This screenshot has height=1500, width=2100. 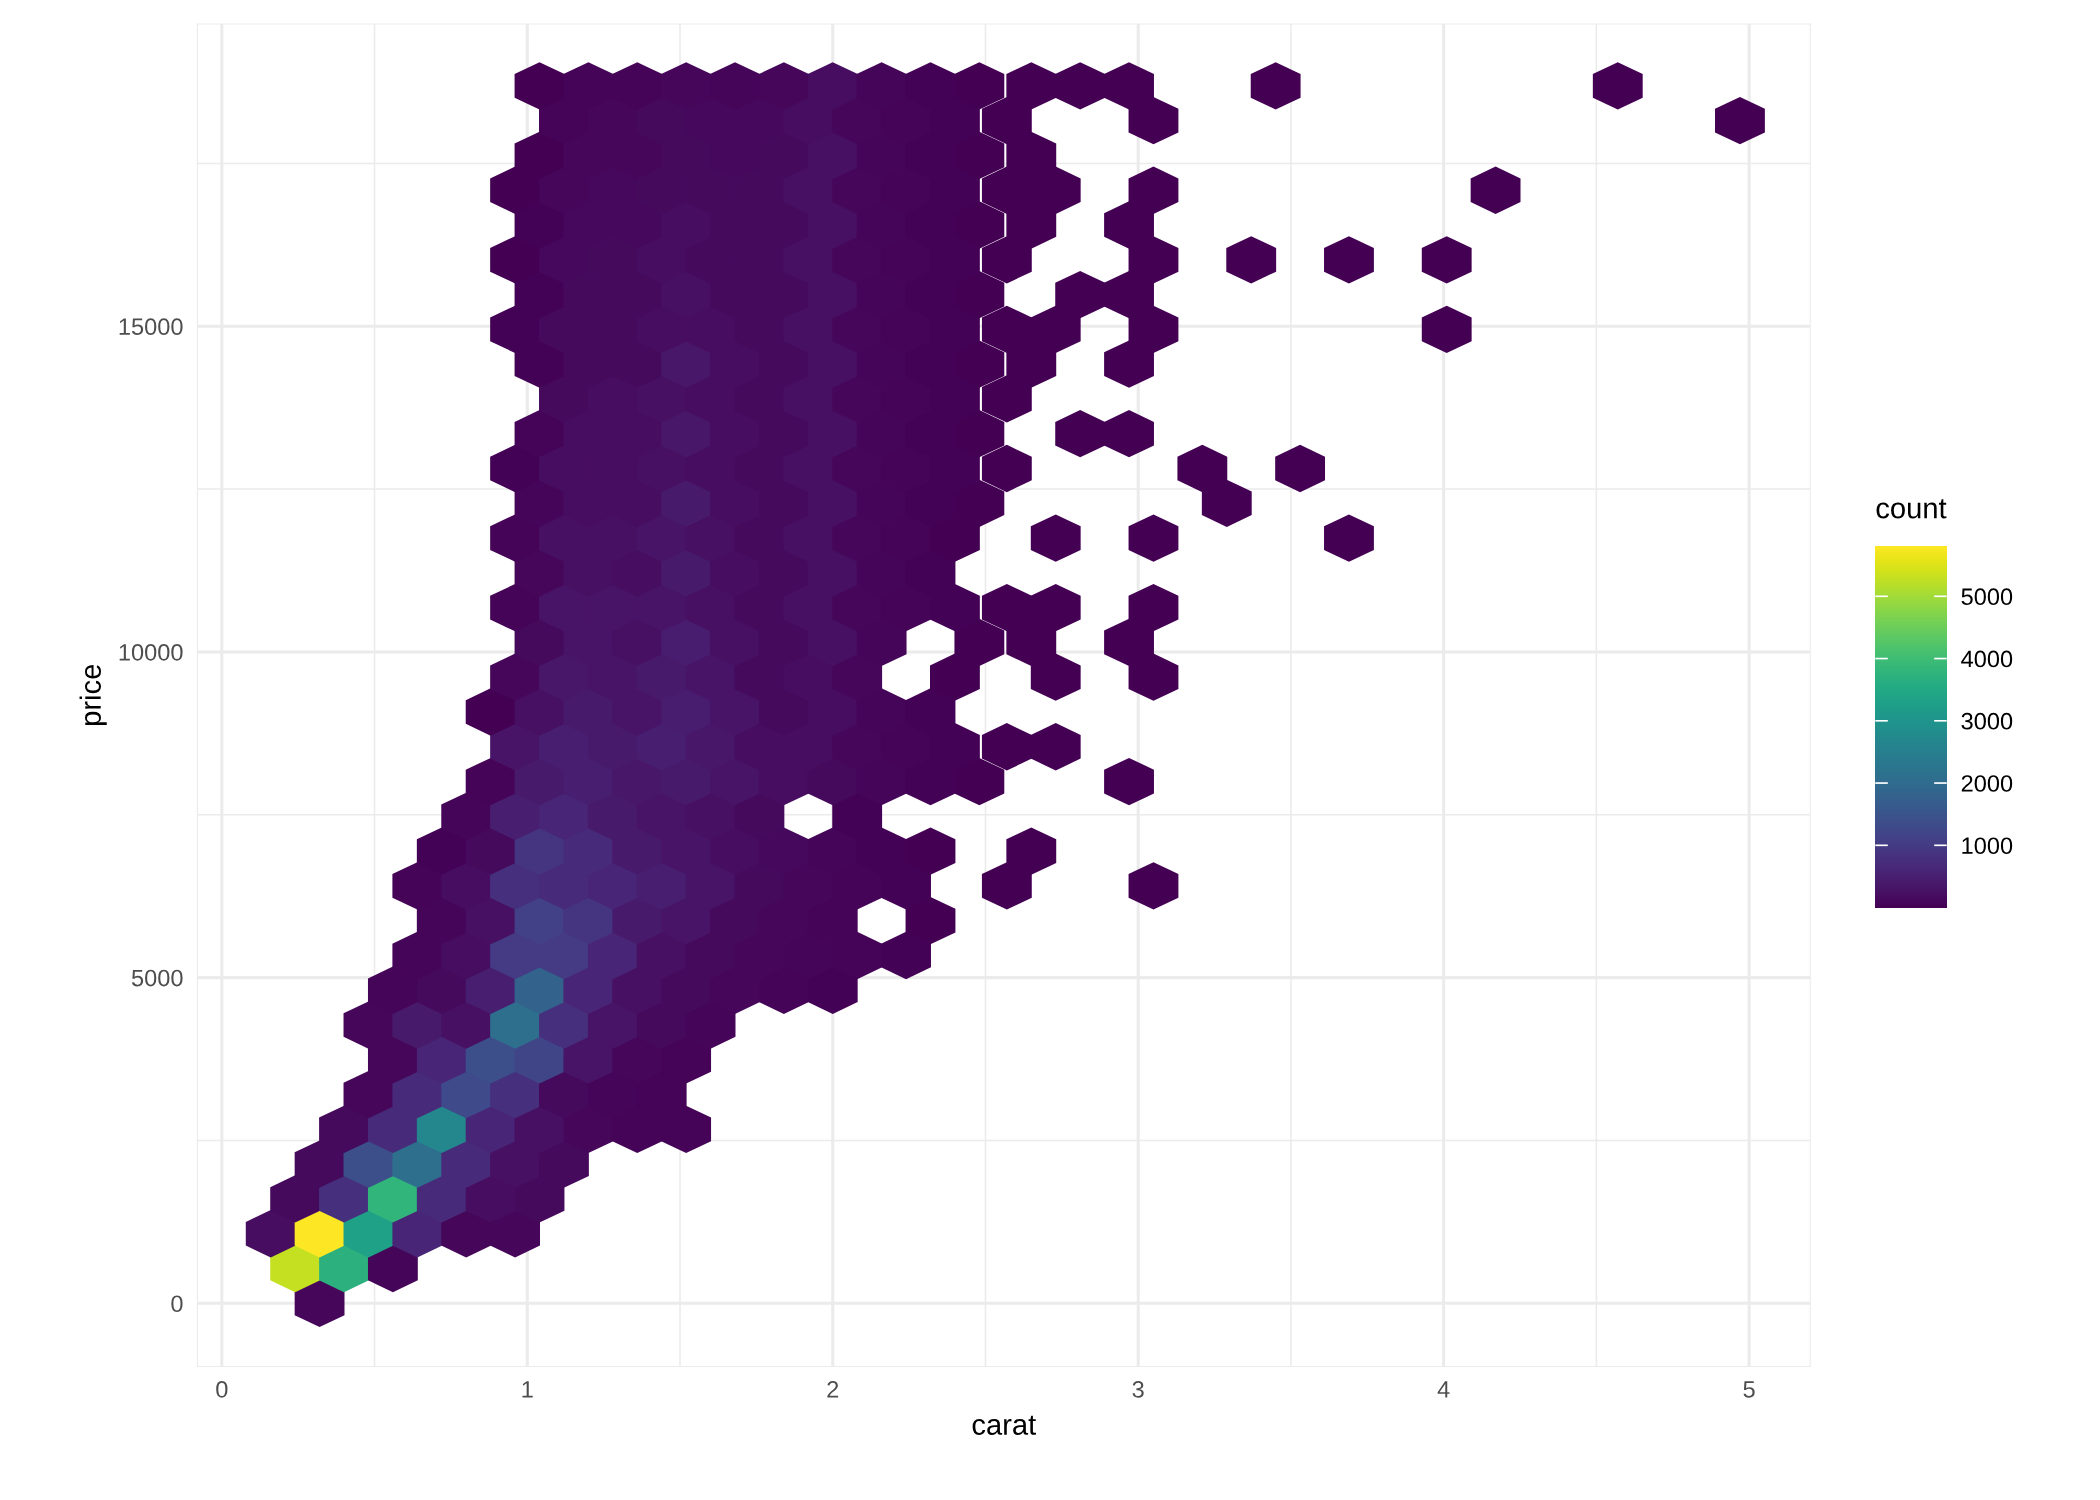 What do you see at coordinates (1987, 783) in the screenshot?
I see `color-bar-label: 2000` at bounding box center [1987, 783].